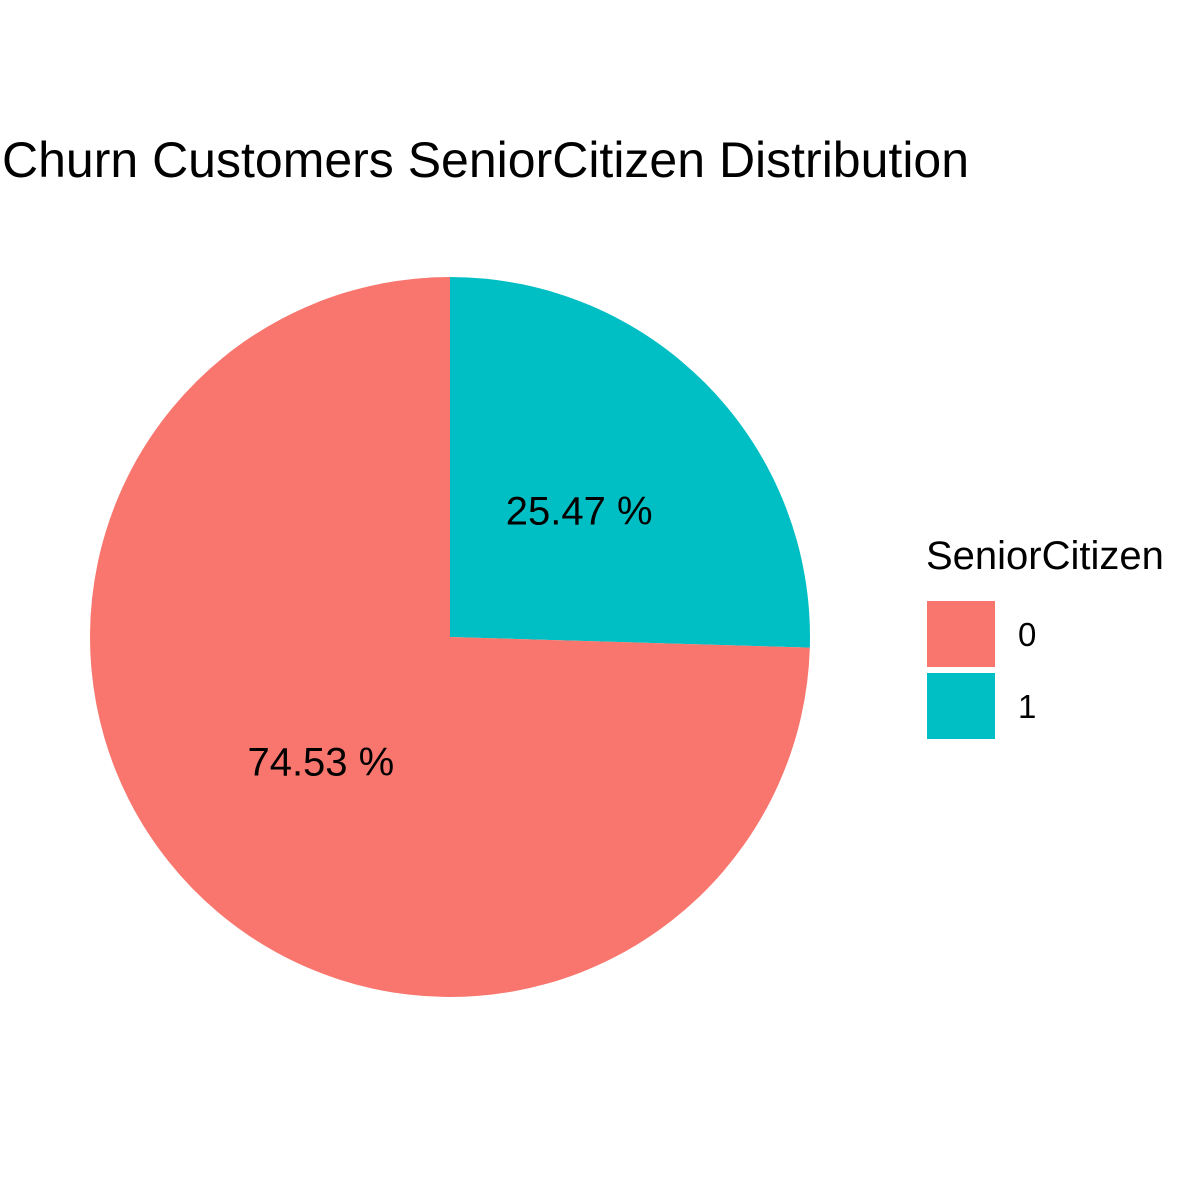 This screenshot has width=1200, height=1200. I want to click on data-label-1: 25.47 %, so click(579, 512).